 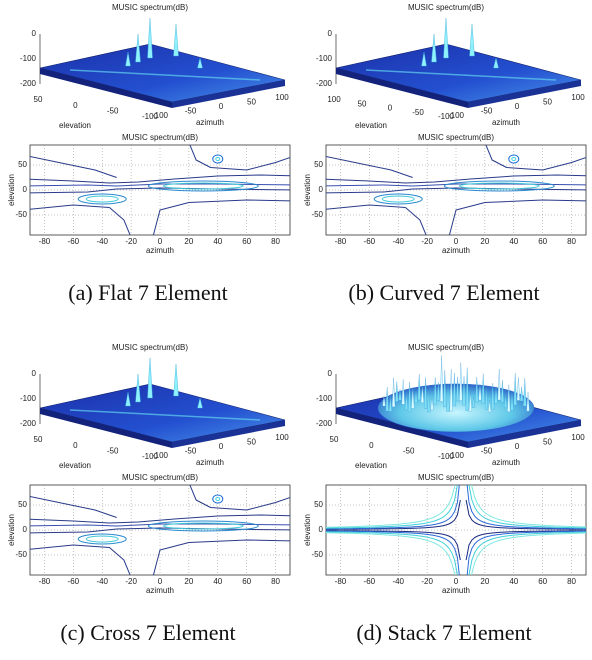 I want to click on x-tick-label: 20, so click(x=484, y=241).